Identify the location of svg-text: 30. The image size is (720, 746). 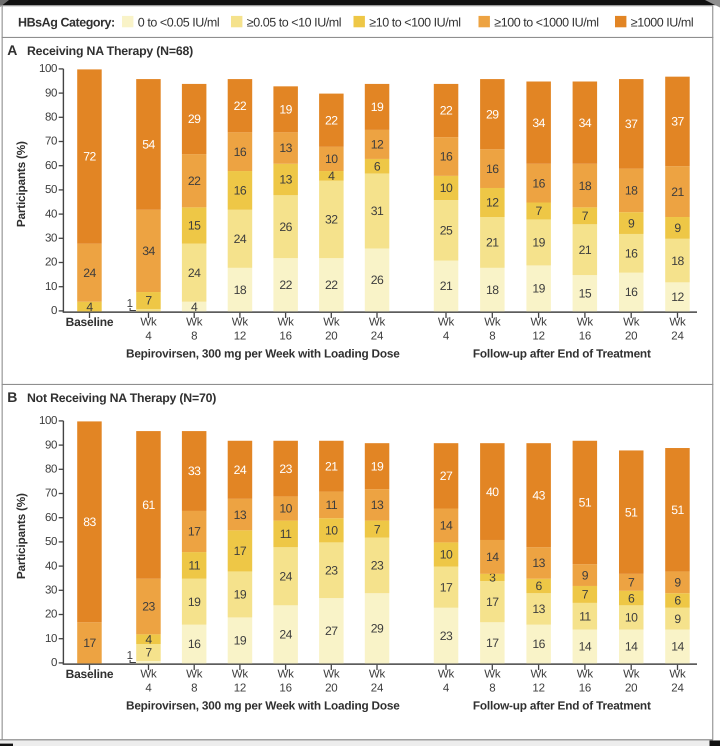
(51, 239).